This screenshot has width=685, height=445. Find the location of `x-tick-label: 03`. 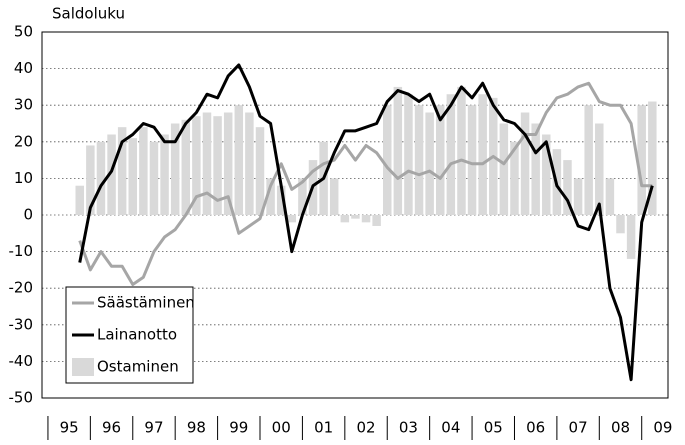

x-tick-label: 03 is located at coordinates (408, 428).